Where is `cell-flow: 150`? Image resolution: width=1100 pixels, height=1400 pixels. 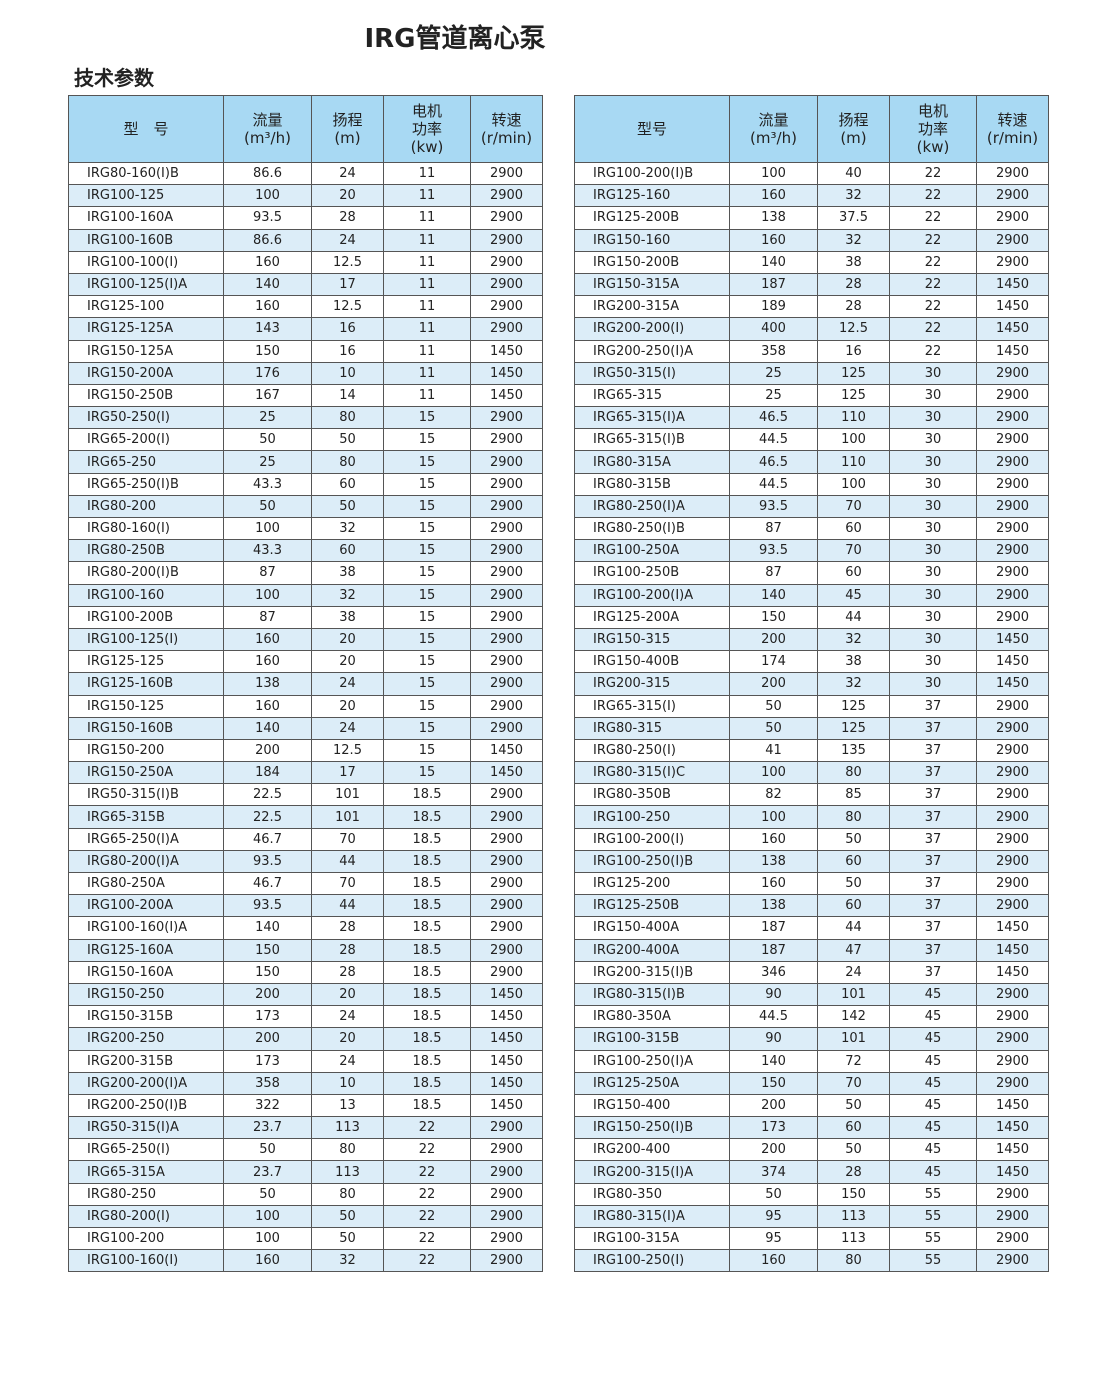 cell-flow: 150 is located at coordinates (773, 1083).